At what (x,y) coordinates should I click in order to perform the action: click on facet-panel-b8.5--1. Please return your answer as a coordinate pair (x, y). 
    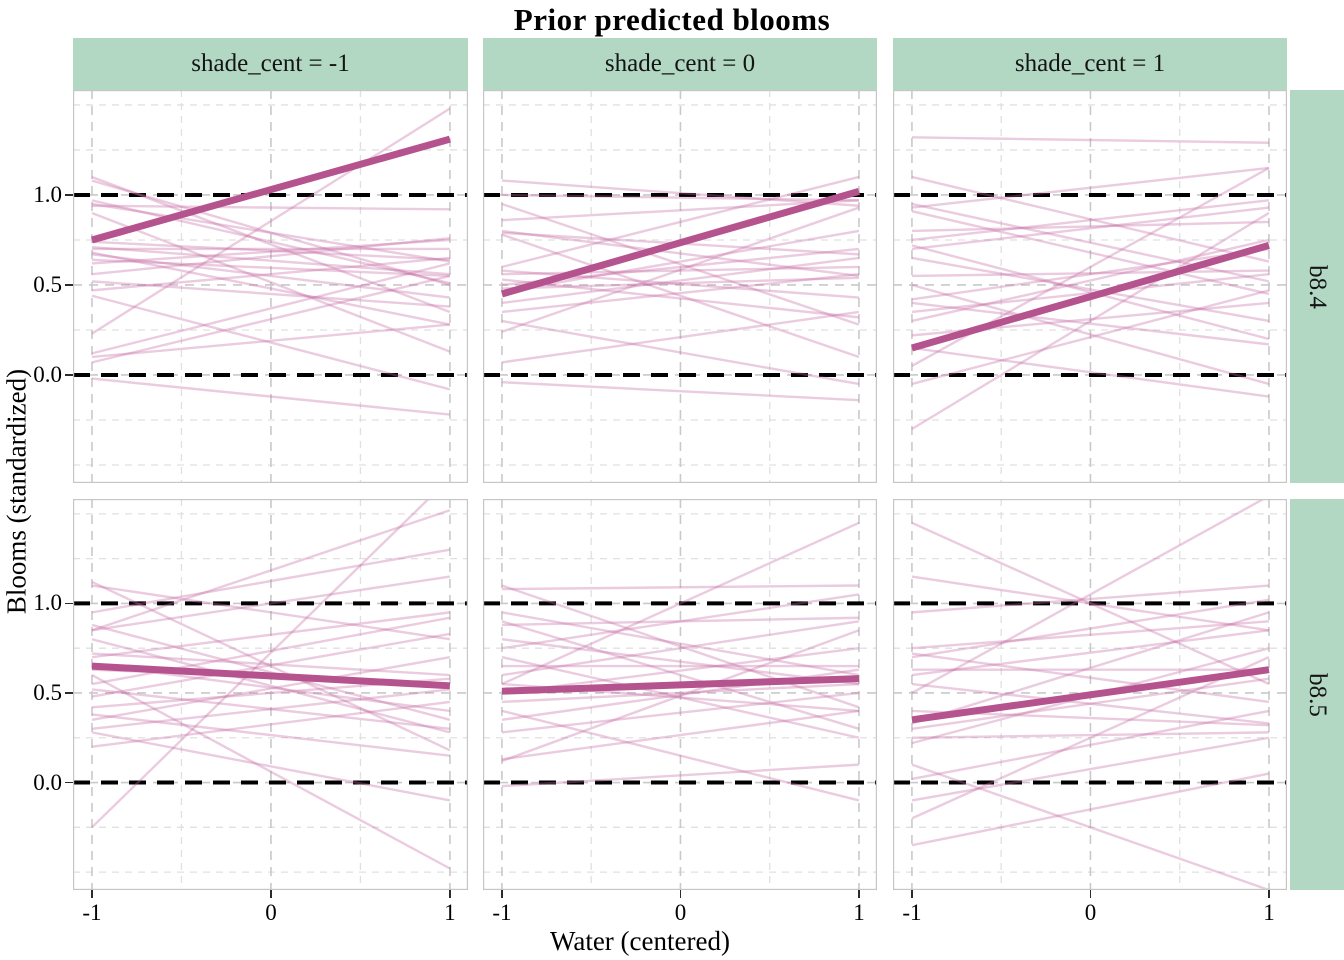
    Looking at the image, I should click on (270, 694).